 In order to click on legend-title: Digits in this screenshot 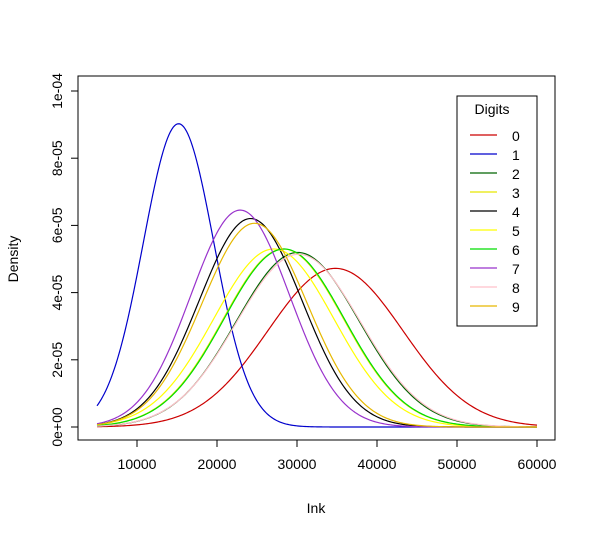, I will do `click(491, 109)`.